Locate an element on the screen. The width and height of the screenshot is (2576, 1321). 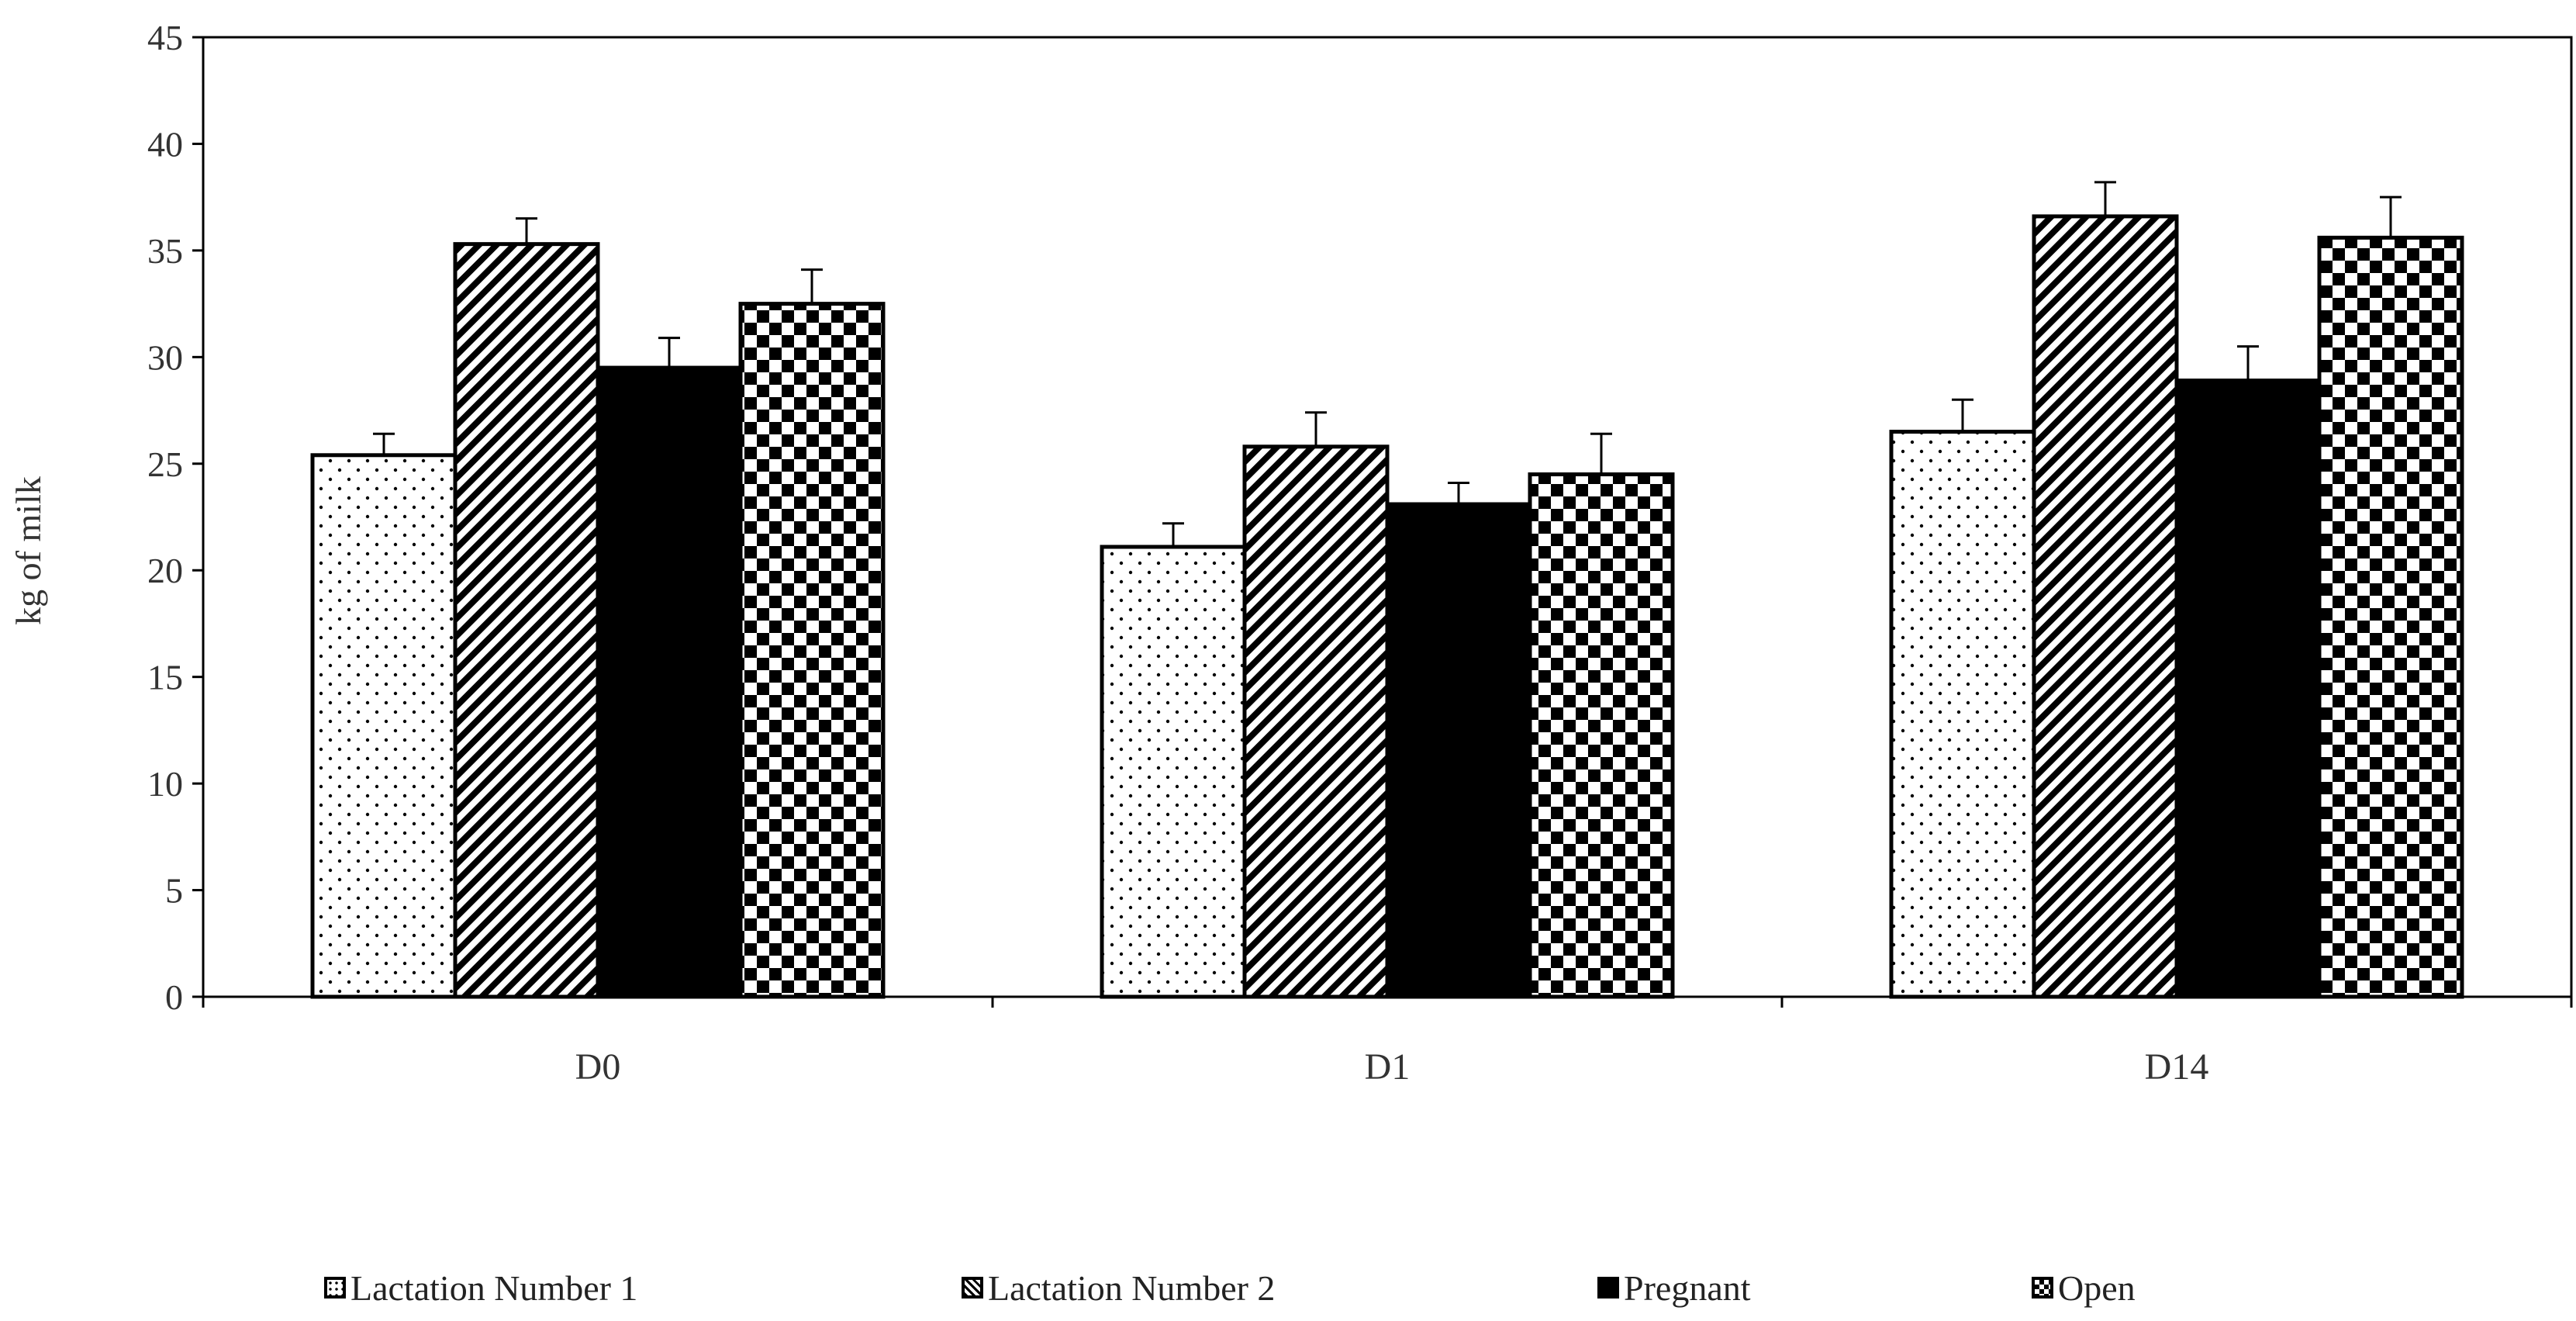
x-tick-label: D14 is located at coordinates (2177, 1067).